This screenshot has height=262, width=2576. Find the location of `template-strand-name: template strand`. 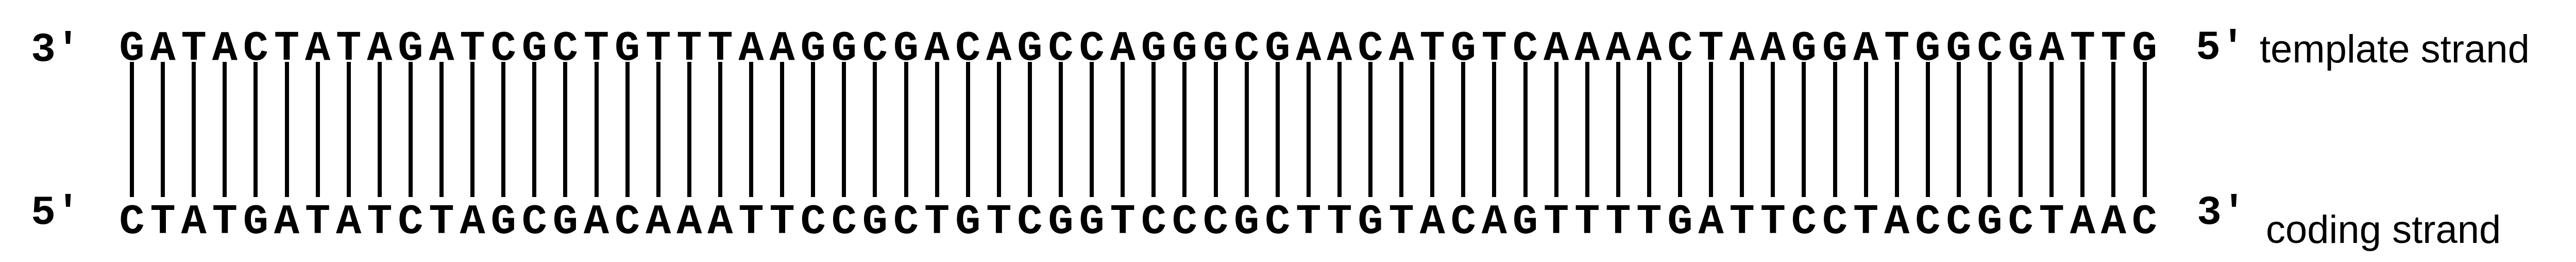

template-strand-name: template strand is located at coordinates (2395, 49).